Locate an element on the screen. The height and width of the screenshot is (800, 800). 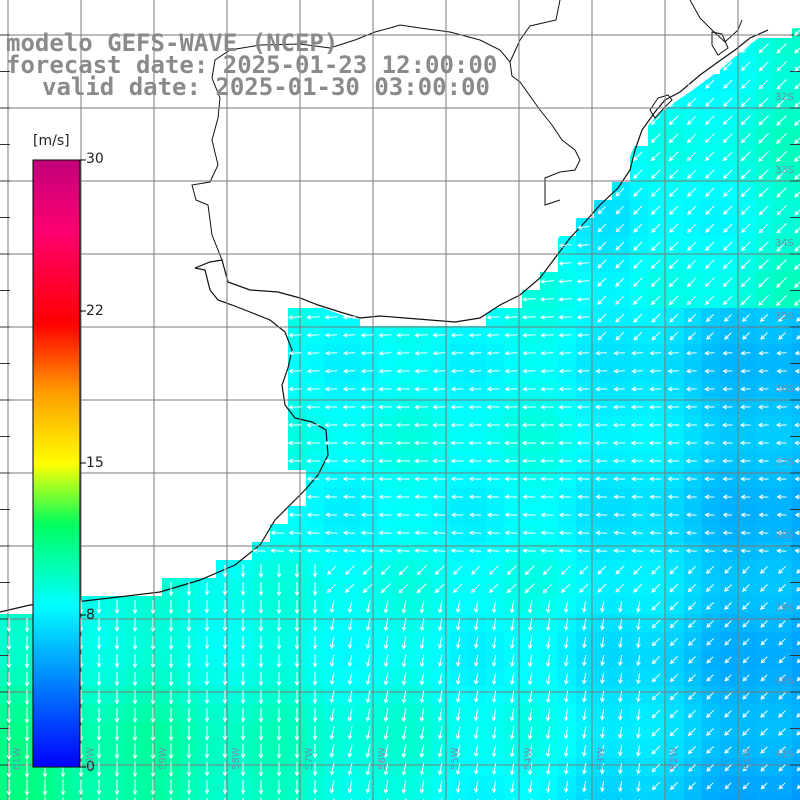
colorbar-ticks is located at coordinates (83, 463).